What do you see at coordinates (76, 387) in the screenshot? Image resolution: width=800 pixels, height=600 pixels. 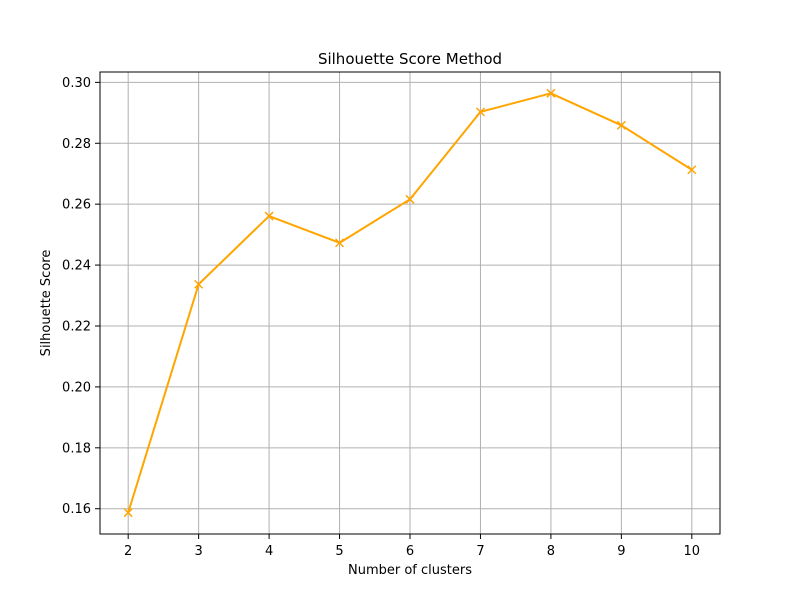 I see `y-tick-label: 0.20` at bounding box center [76, 387].